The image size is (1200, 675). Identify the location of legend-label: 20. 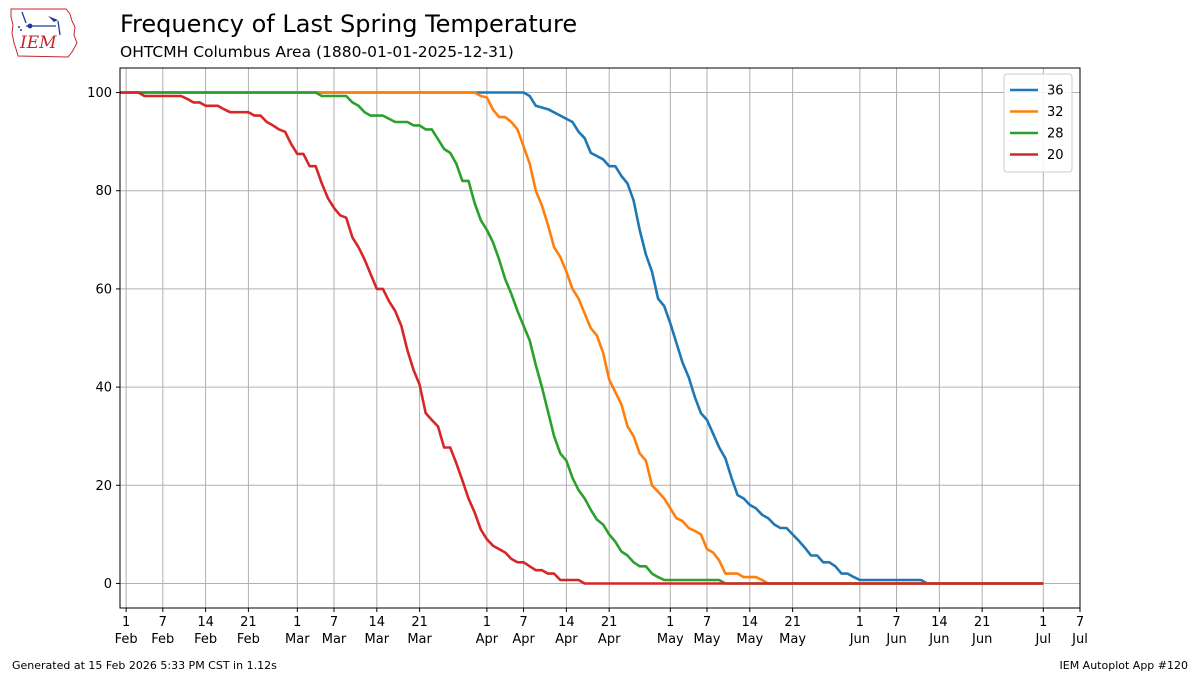
(1055, 155).